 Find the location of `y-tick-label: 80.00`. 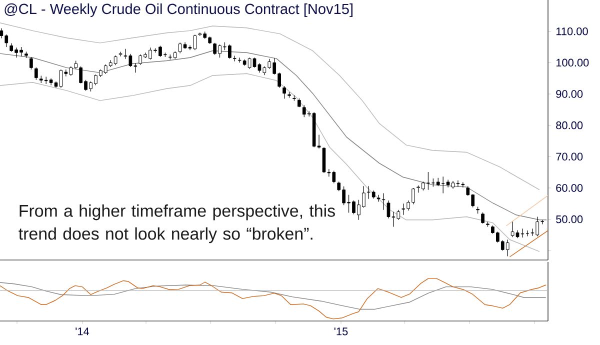

y-tick-label: 80.00 is located at coordinates (569, 125).